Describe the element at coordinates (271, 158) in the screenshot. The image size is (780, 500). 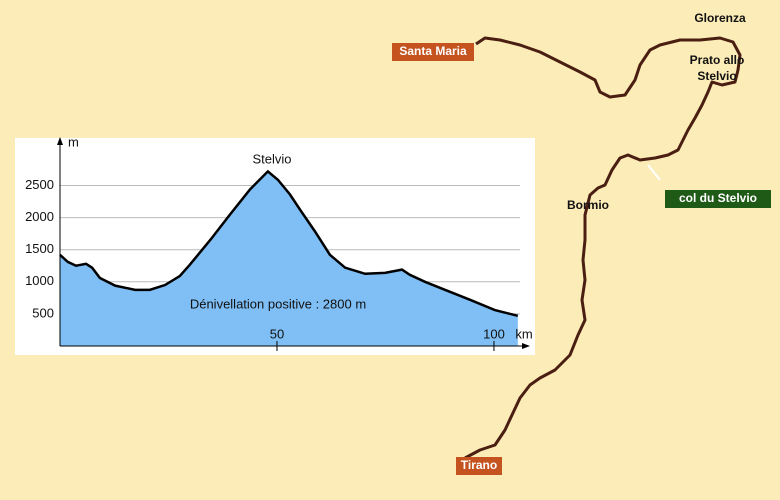
I see `annotation: Stelvio` at that location.